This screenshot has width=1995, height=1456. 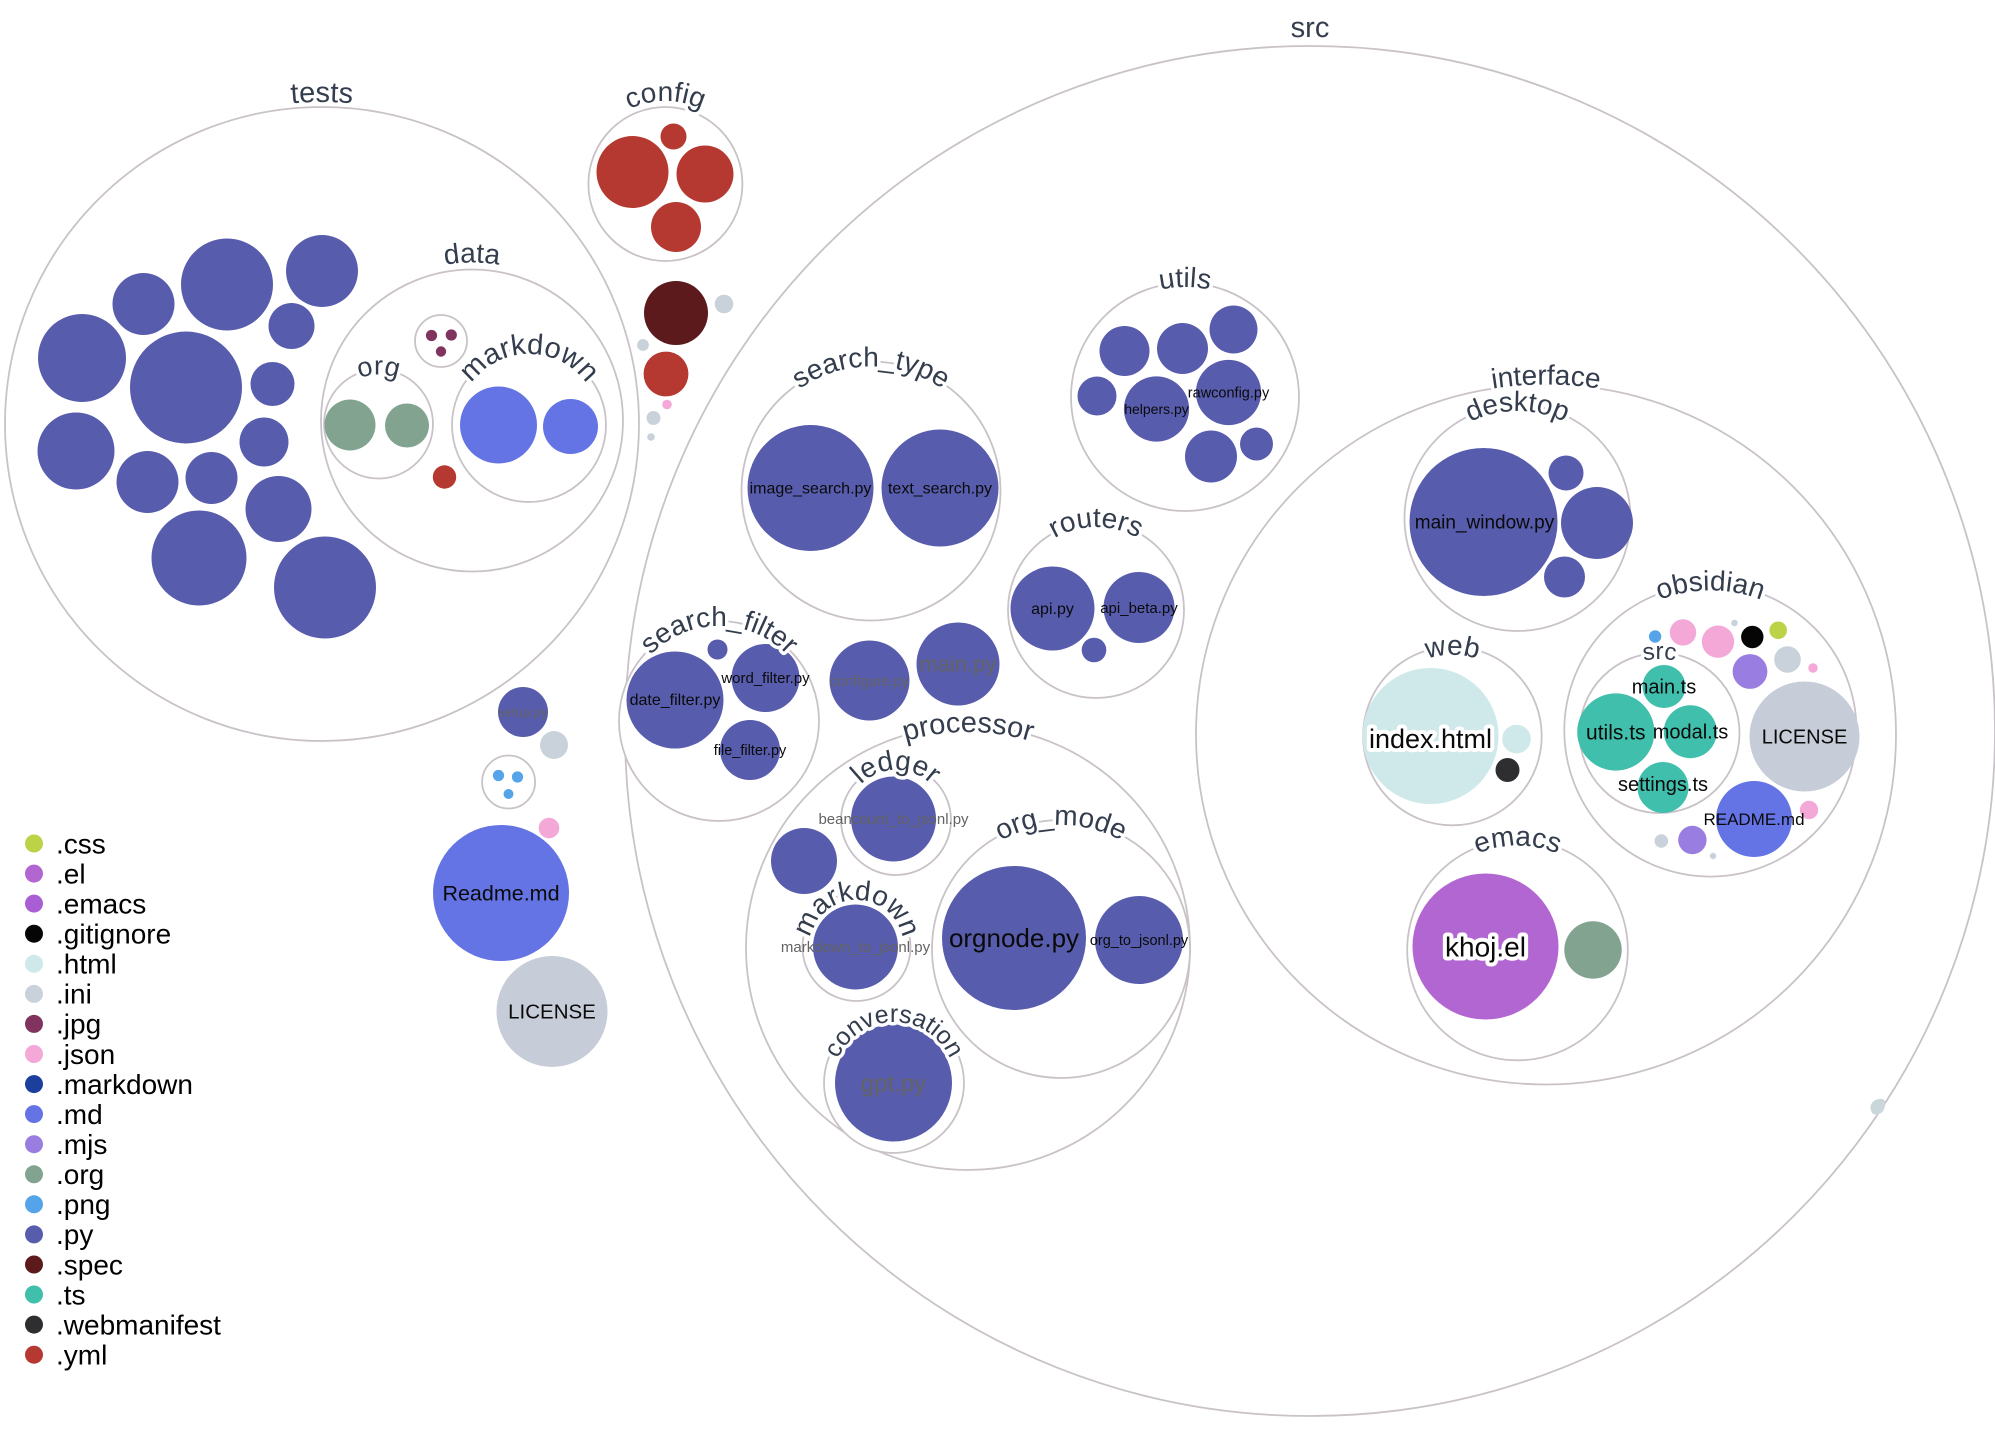 I want to click on svg-text: api.py, so click(x=1052, y=609).